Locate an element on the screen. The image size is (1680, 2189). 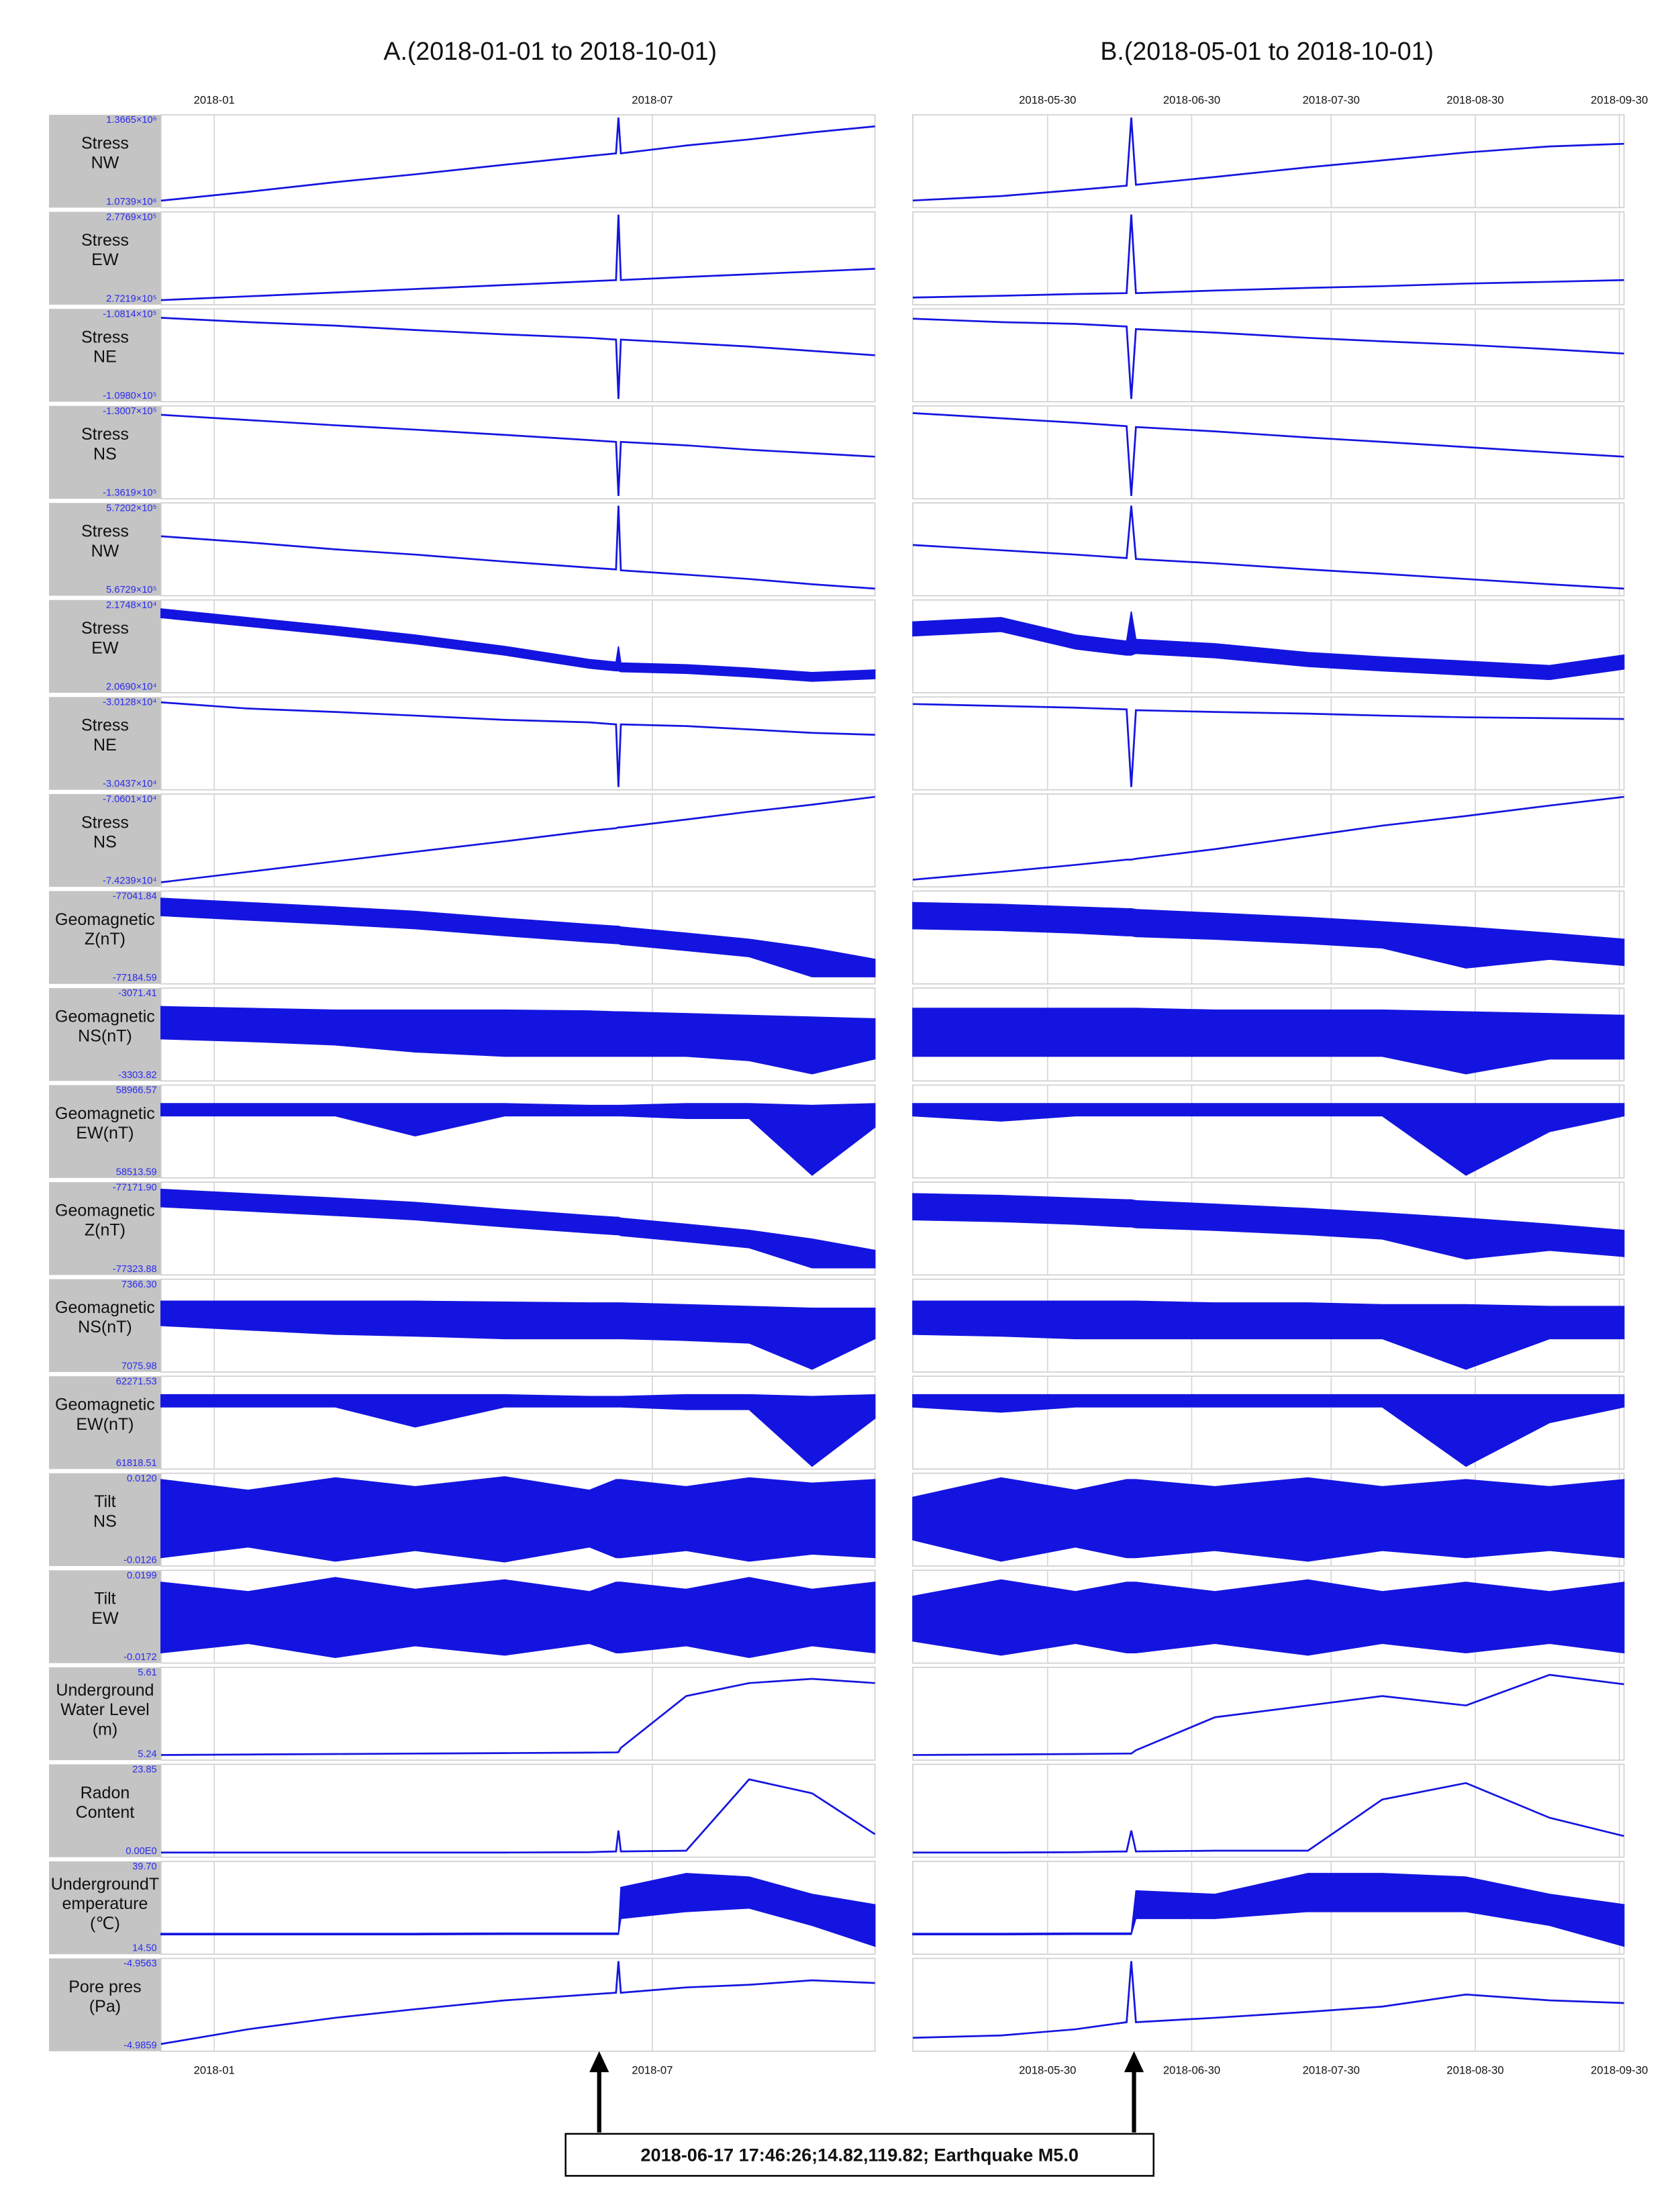
panel: Stress NW 1.0739×10⁶ 1.3665×10⁶ is located at coordinates (463, 161).